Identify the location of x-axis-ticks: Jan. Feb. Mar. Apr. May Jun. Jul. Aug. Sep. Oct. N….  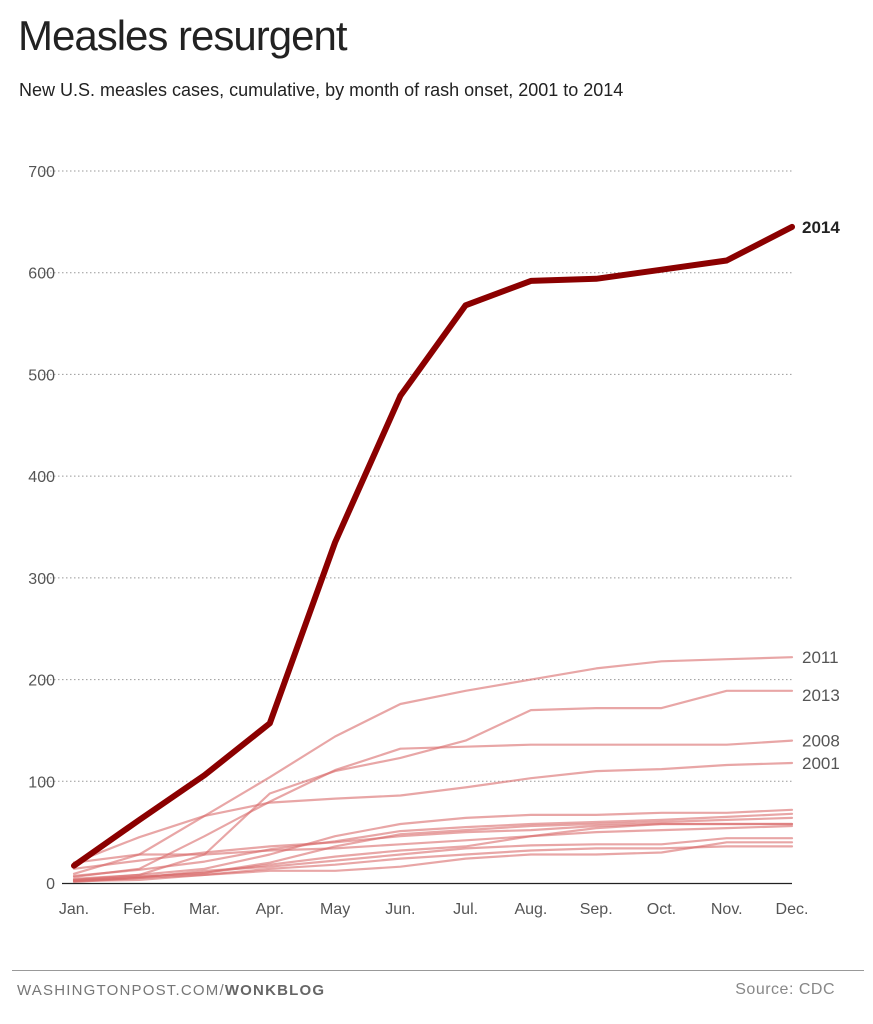
(434, 909).